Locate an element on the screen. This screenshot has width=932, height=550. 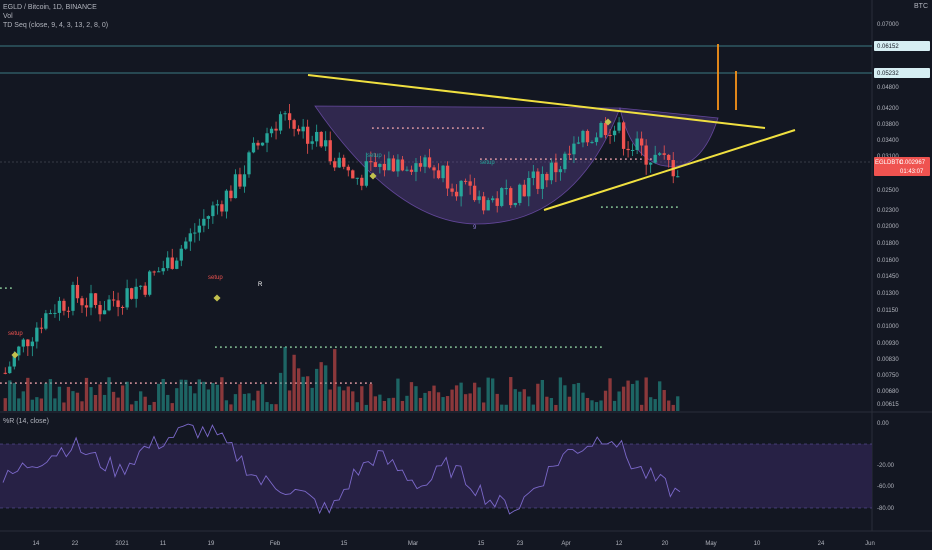
vol-legend: Vol is located at coordinates (8, 16).